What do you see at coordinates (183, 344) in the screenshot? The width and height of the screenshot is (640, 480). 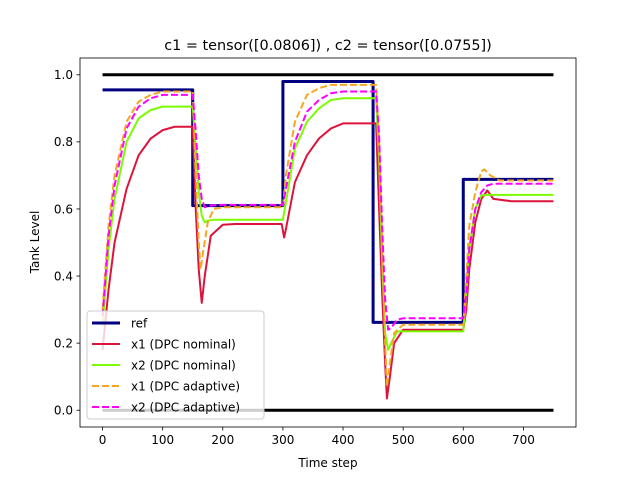 I see `legend-label-x1-dpc-nominal: x1 (DPC nominal)` at bounding box center [183, 344].